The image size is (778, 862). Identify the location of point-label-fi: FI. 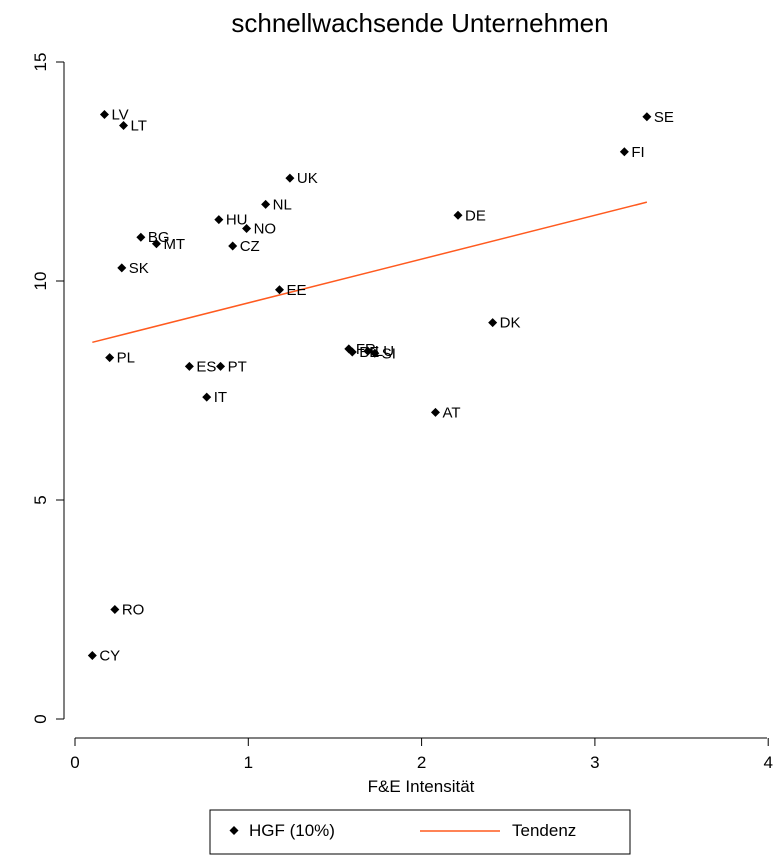
(637, 152).